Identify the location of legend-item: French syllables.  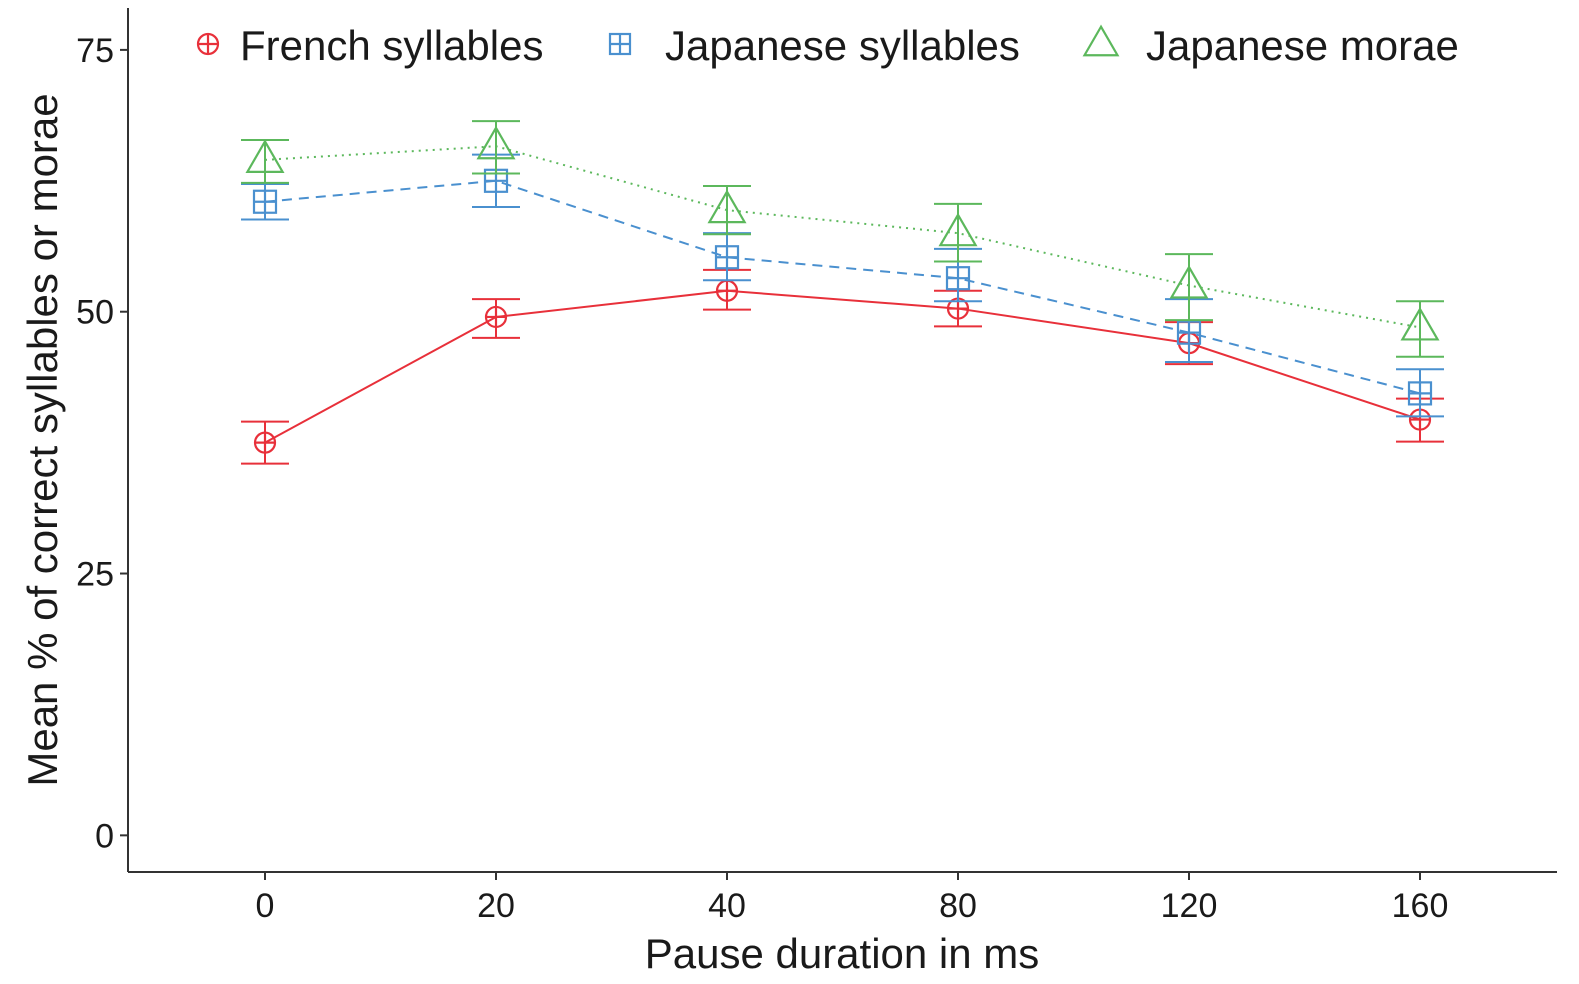
(369, 45).